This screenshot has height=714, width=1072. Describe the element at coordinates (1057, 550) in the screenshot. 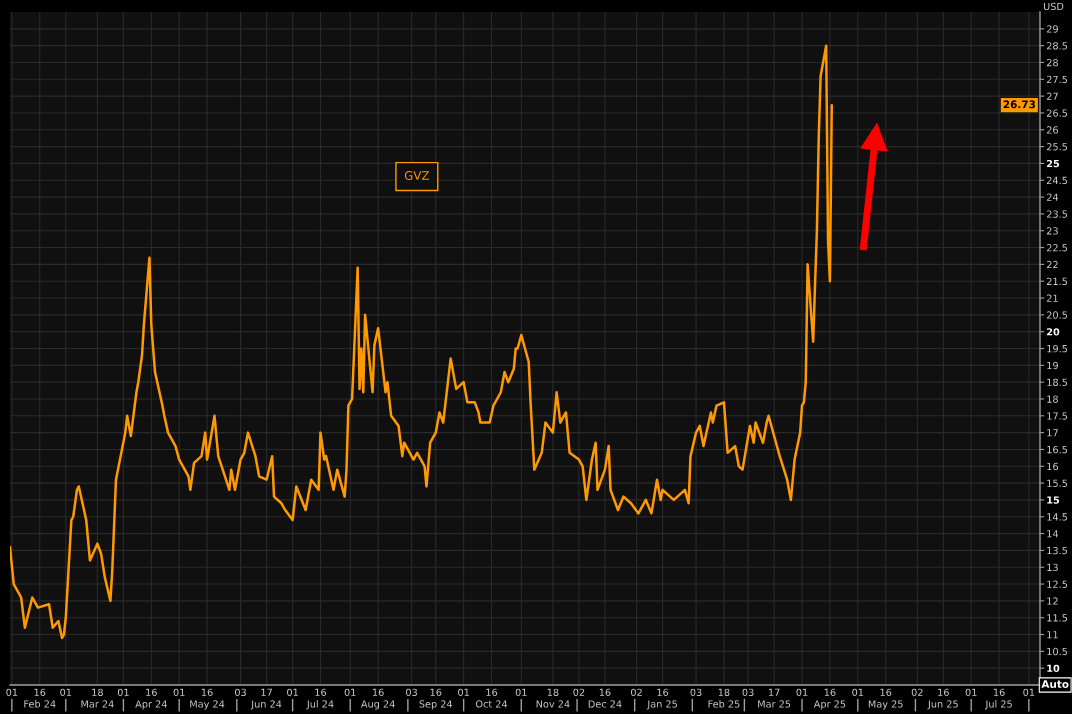

I see `y-tick-label: 13.5` at that location.